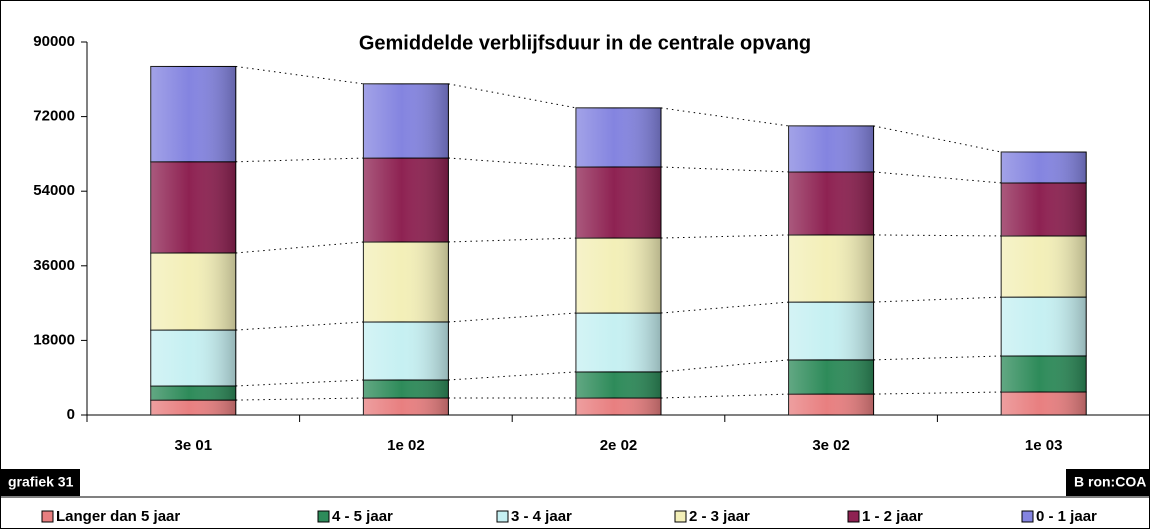  Describe the element at coordinates (1066, 516) in the screenshot. I see `legend-label: 0 - 1 jaar` at that location.